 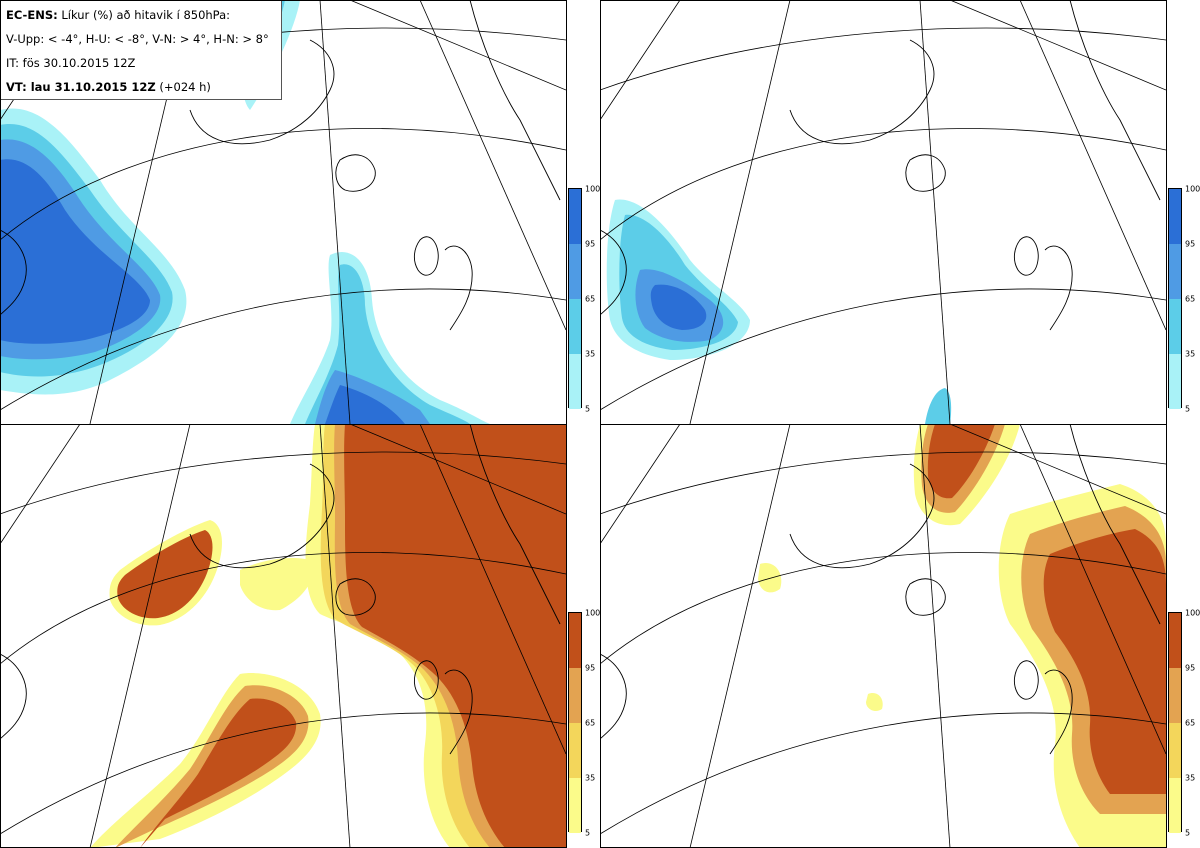 I want to click on colorbar-cold-top-left: 100 95 65 35 5, so click(x=584, y=299).